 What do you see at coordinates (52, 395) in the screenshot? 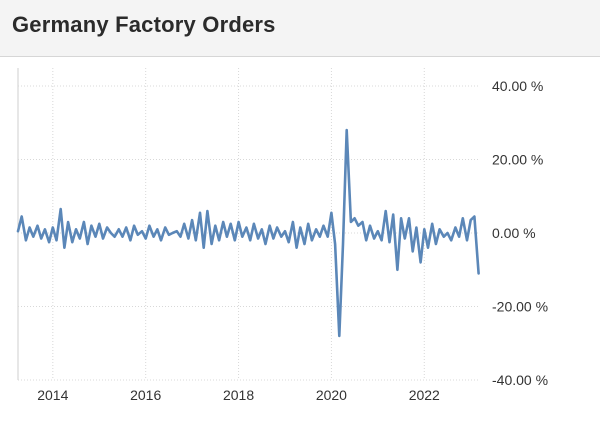
I see `x-tick-label: 2014` at bounding box center [52, 395].